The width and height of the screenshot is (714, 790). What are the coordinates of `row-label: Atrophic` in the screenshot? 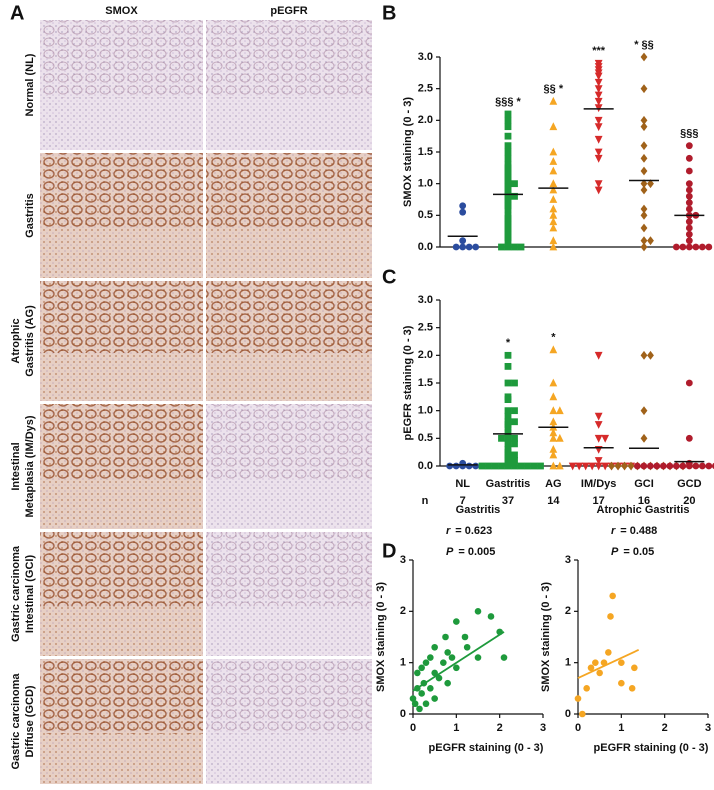 It's located at (16, 340).